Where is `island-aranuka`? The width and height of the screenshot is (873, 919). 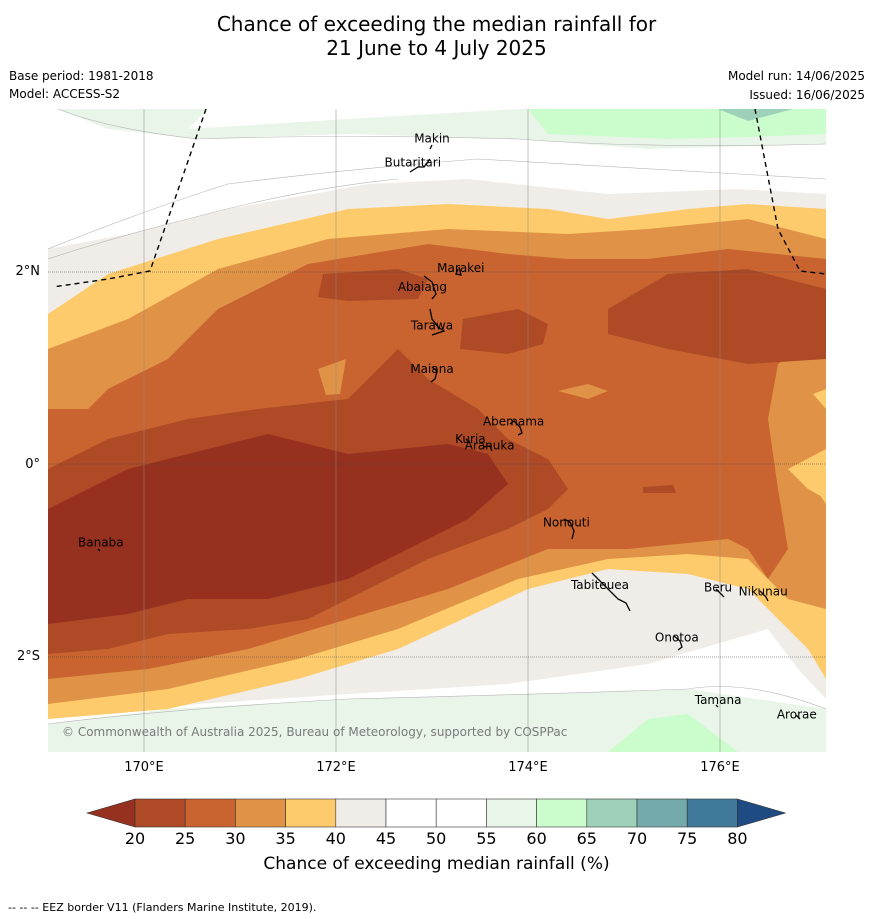
island-aranuka is located at coordinates (488, 448).